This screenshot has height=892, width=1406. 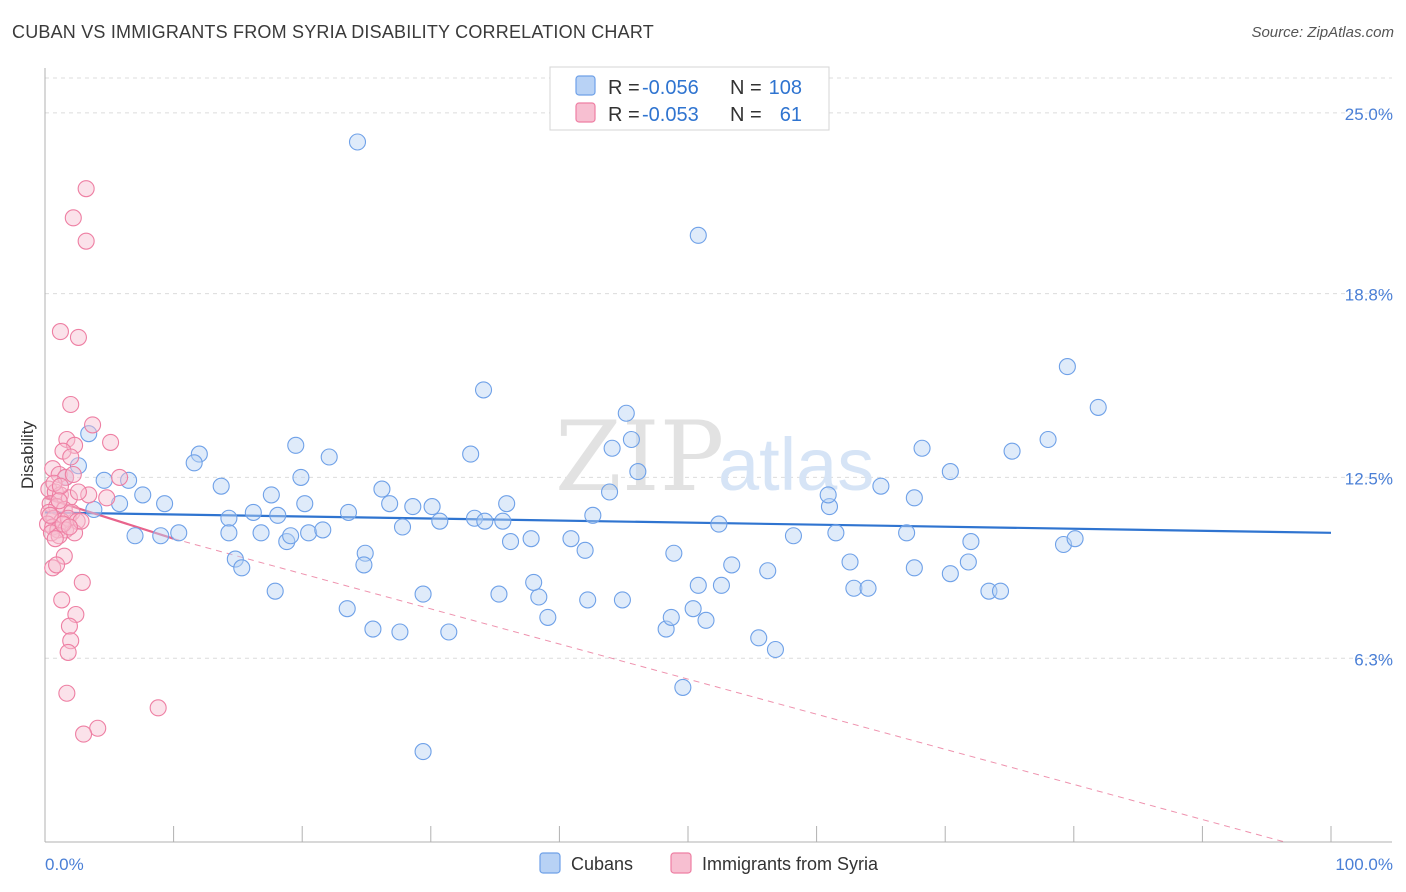 I want to click on stats-legend-n-value-1: 108, so click(x=785, y=88).